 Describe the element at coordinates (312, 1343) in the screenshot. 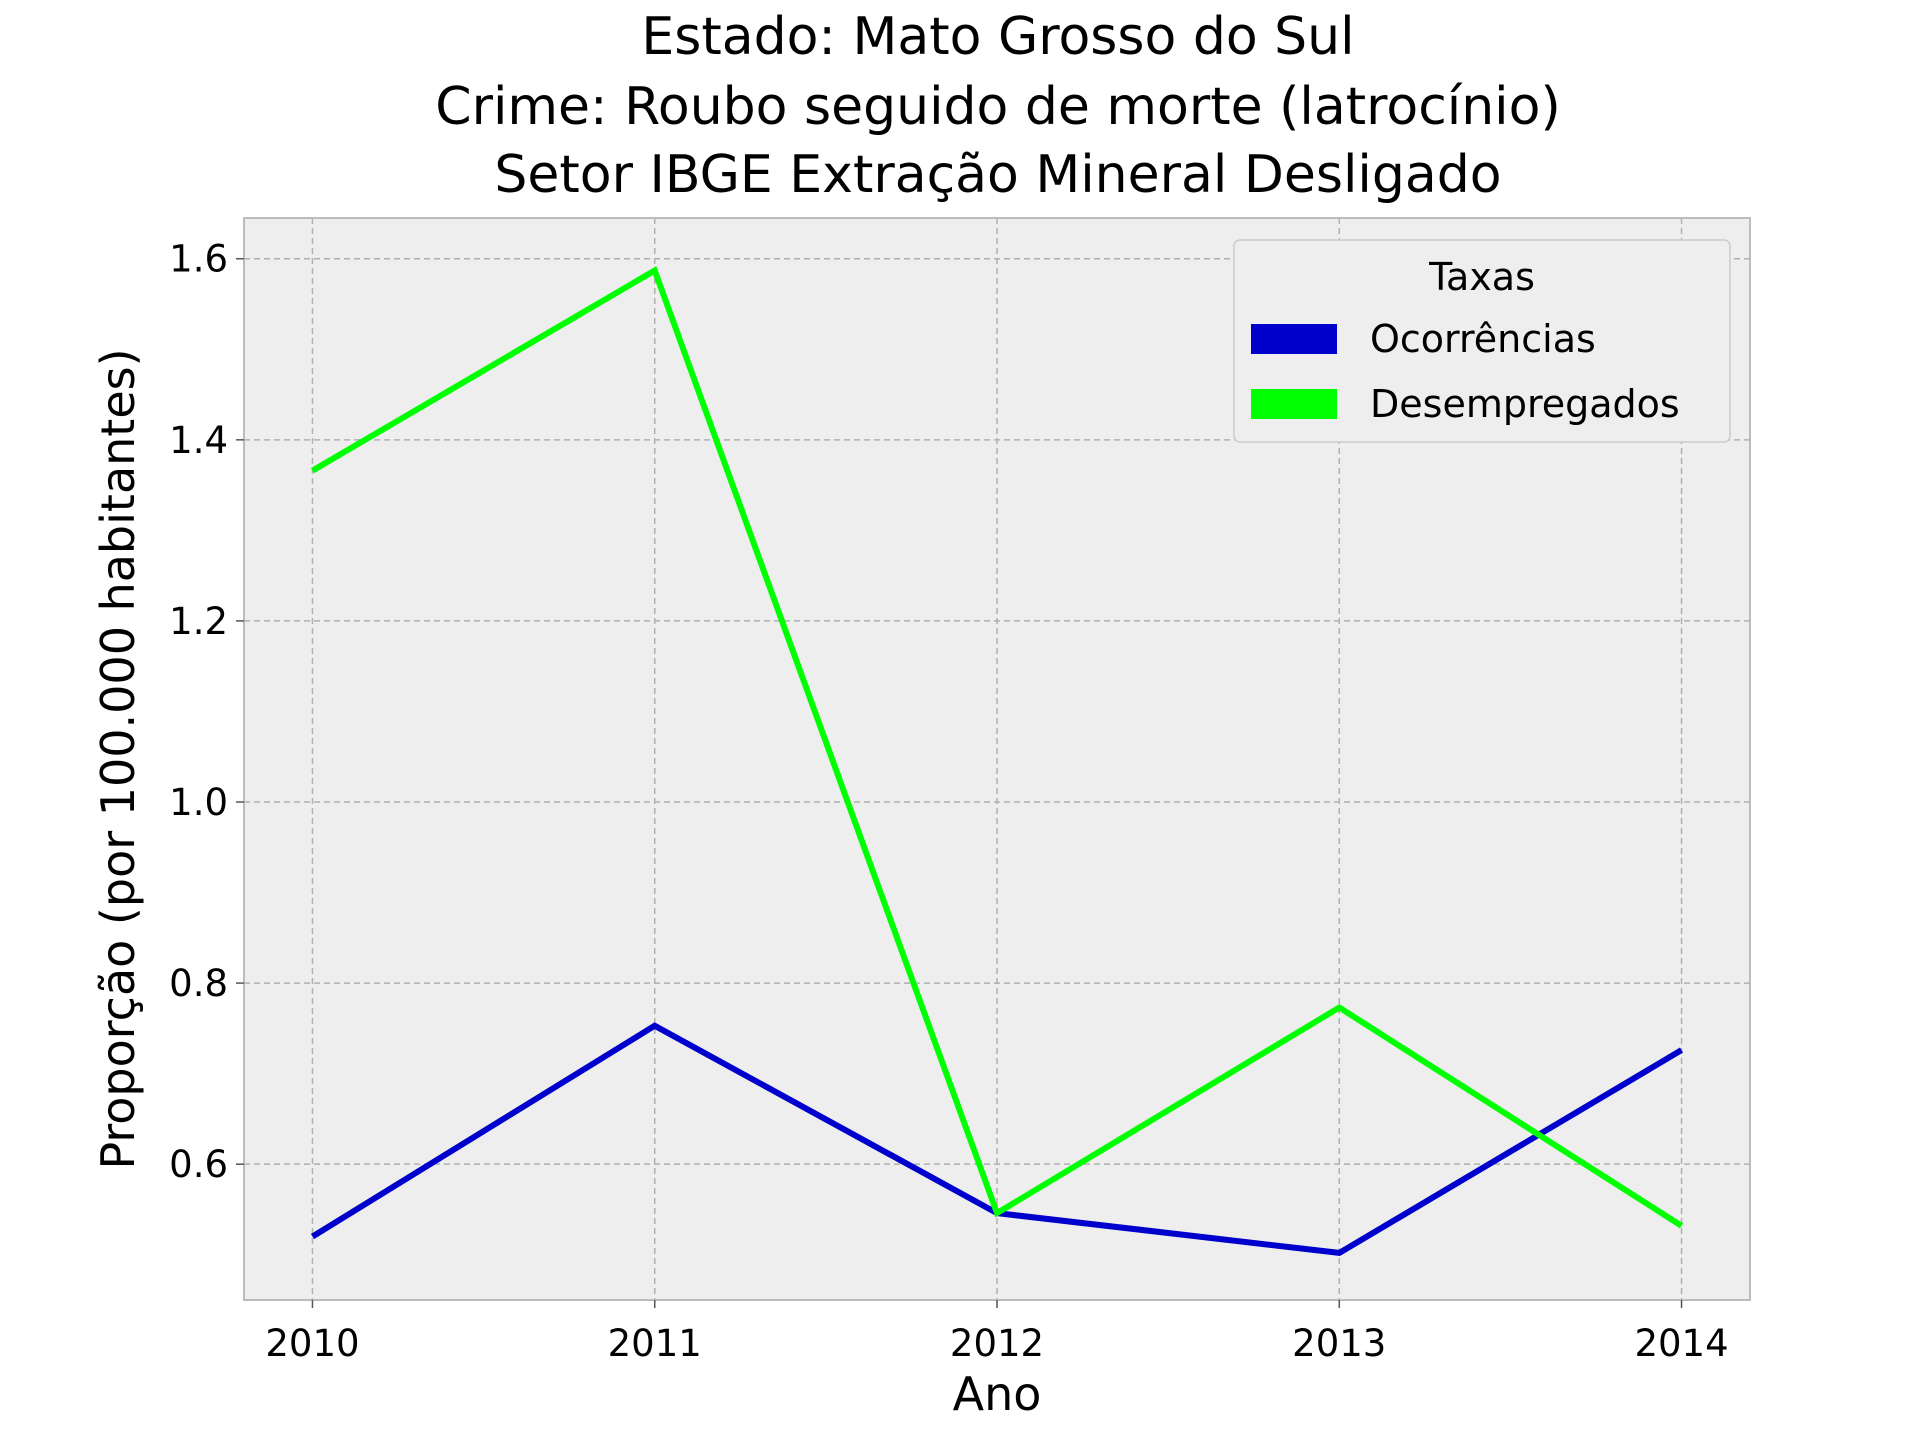

I see `x-tick-label: 2010` at that location.